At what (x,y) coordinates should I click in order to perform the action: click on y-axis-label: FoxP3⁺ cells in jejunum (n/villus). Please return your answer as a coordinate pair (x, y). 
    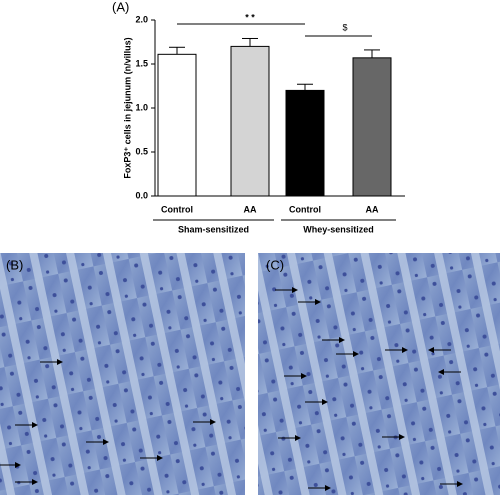
    Looking at the image, I should click on (127, 107).